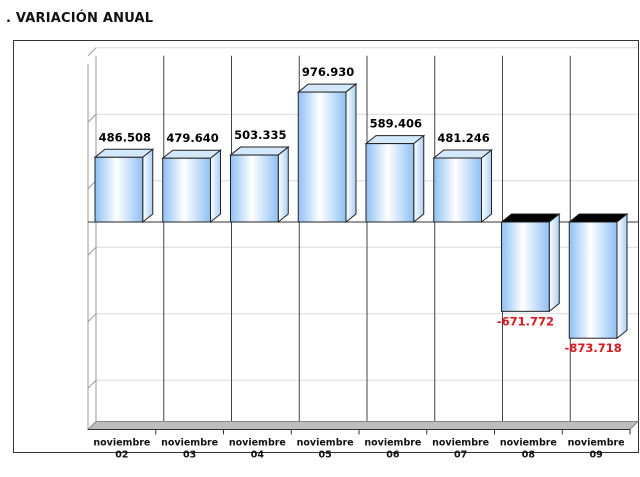 Image resolution: width=640 pixels, height=477 pixels. Describe the element at coordinates (328, 72) in the screenshot. I see `data-label: 976.930` at that location.